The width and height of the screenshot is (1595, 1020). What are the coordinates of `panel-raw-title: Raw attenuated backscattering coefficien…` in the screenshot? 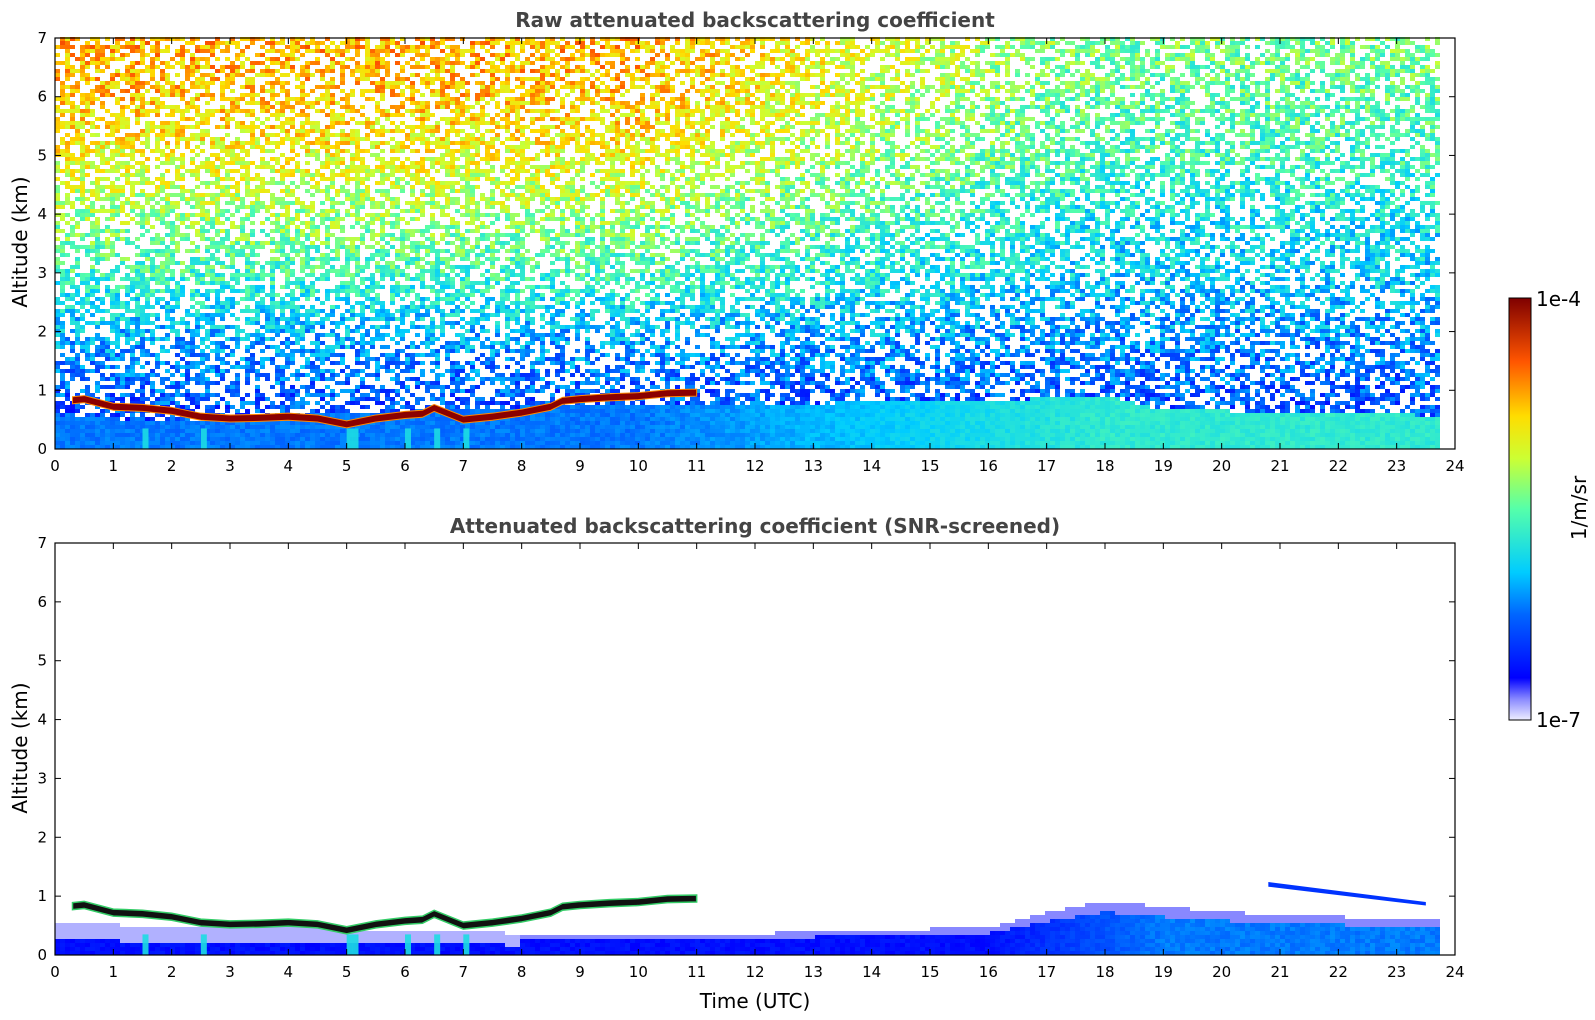 It's located at (755, 20).